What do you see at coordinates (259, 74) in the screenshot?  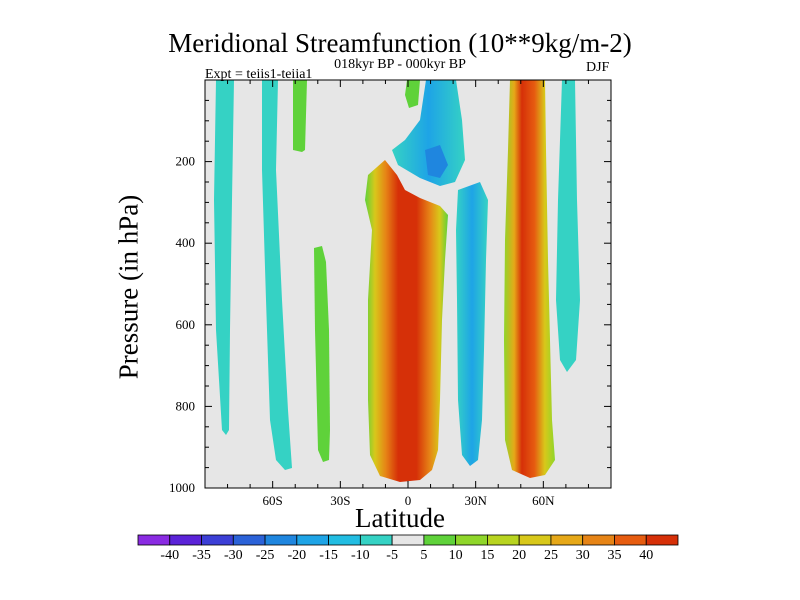 I see `experiment-label: Expt = teiis1-teiia1` at bounding box center [259, 74].